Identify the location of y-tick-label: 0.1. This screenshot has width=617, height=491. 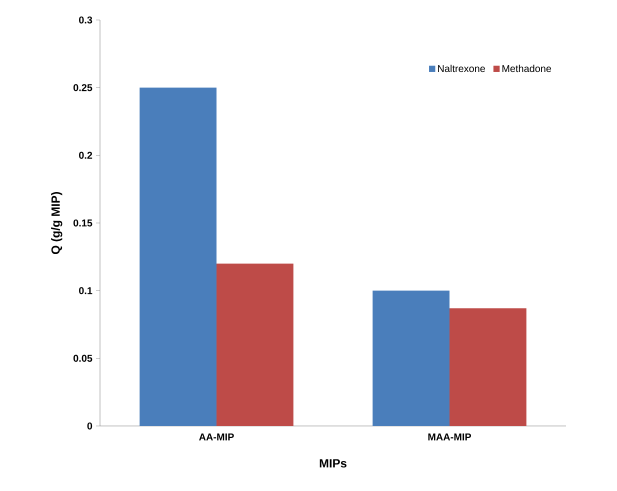
(85, 290).